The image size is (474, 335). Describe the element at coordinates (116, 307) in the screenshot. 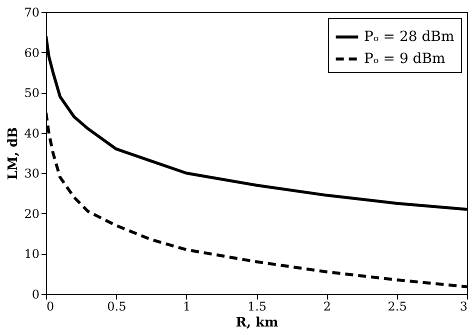

I see `x-tick-label: 0.5` at that location.